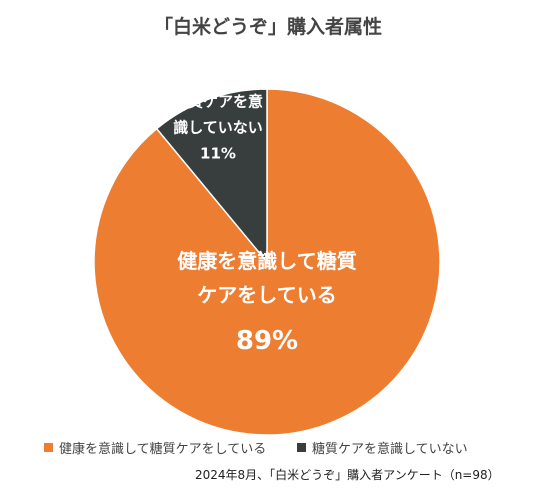 This screenshot has height=501, width=536. I want to click on legend-label: 健康を意識して糖質ケアをしている, so click(163, 449).